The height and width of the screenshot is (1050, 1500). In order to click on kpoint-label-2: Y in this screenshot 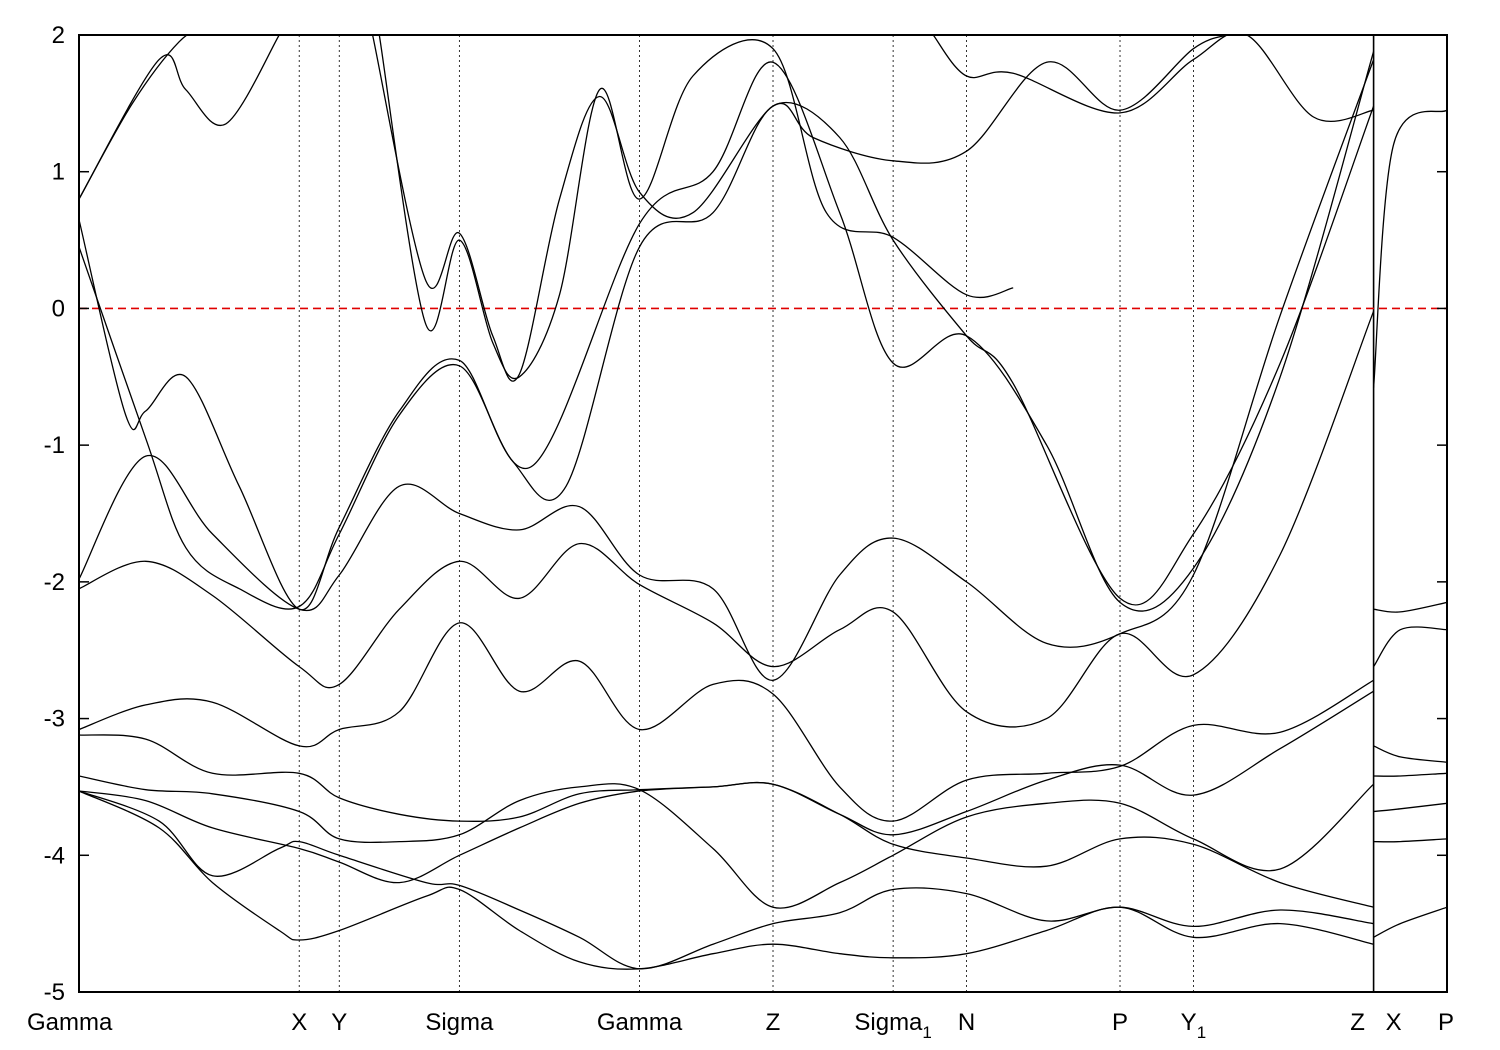, I will do `click(339, 1022)`.